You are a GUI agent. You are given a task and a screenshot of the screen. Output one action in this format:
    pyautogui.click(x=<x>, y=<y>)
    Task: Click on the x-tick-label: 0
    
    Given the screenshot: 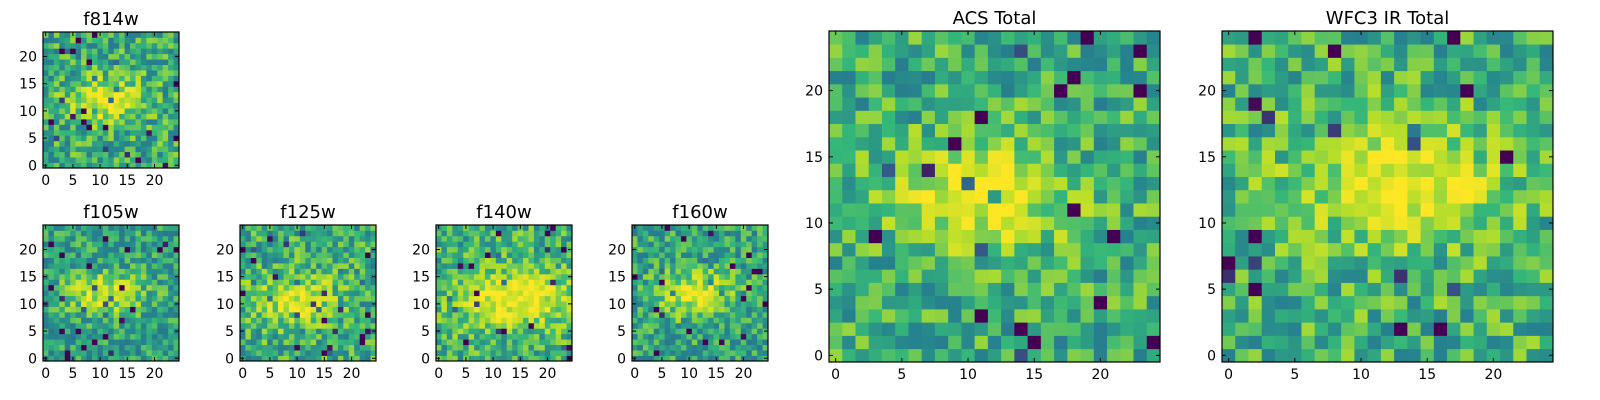 What is the action you would take?
    pyautogui.click(x=438, y=374)
    